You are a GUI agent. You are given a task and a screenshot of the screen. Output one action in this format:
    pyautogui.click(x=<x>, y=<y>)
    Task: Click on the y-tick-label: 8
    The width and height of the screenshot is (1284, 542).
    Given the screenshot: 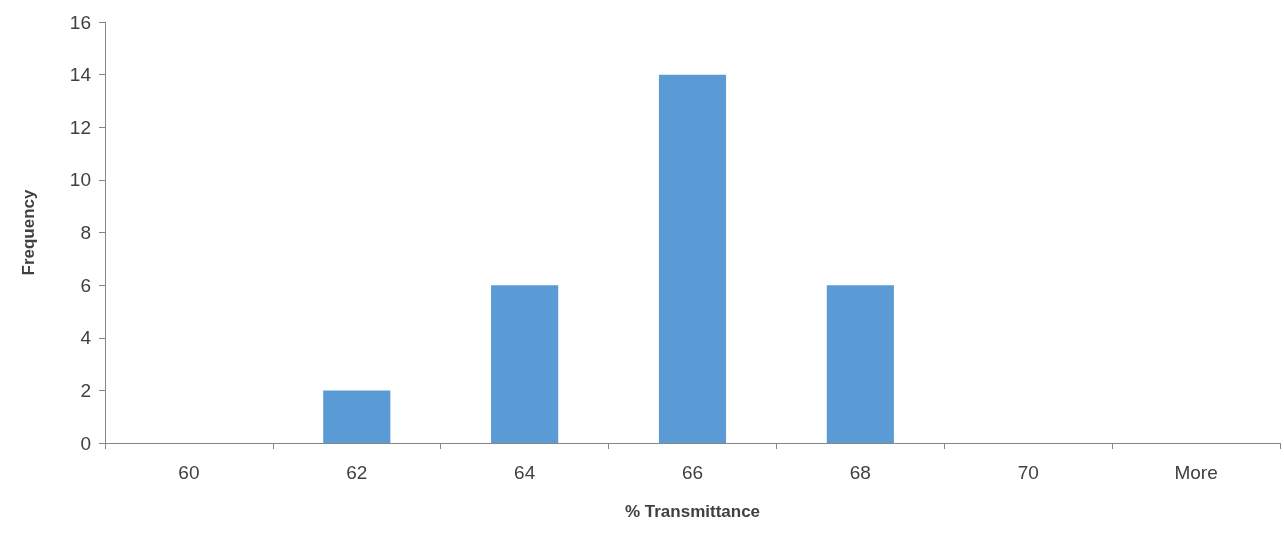 What is the action you would take?
    pyautogui.click(x=85, y=232)
    